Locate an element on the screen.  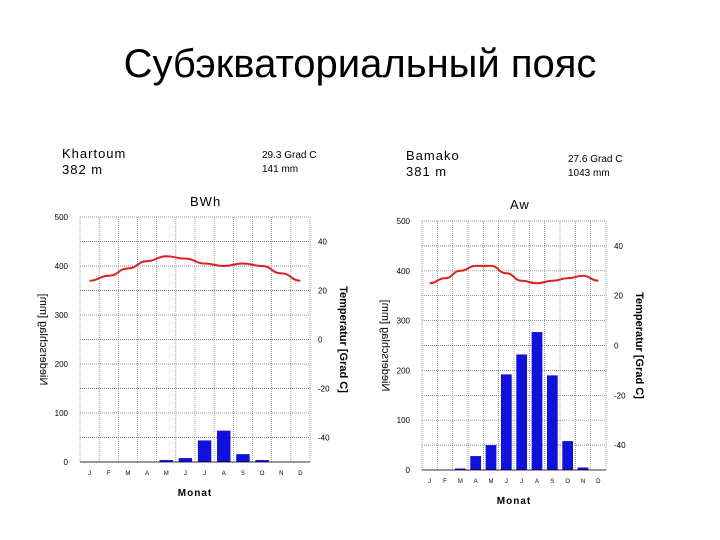
average-temperature: 27.6 Grad C is located at coordinates (595, 159).